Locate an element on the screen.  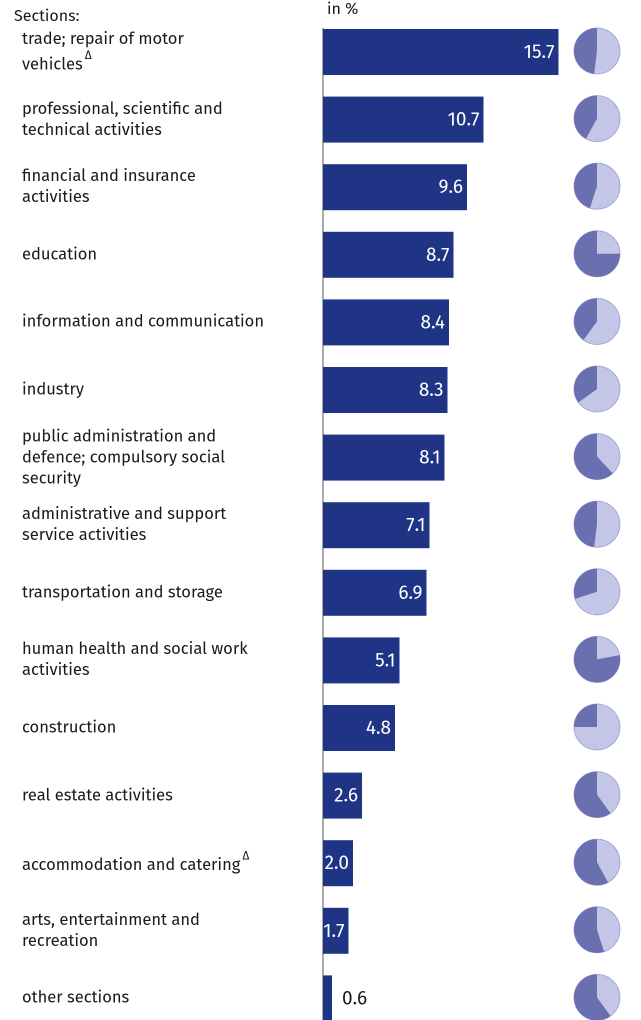
category-label: real estate activities is located at coordinates (167, 795).